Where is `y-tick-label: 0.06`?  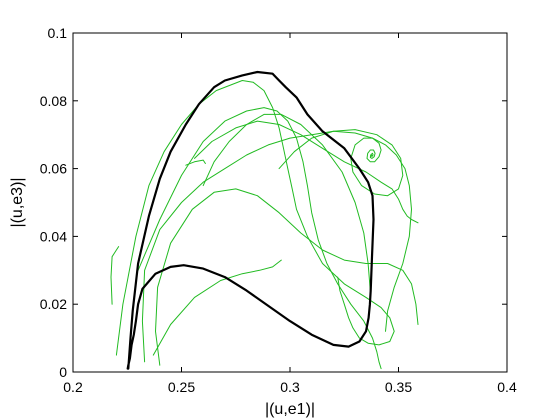
y-tick-label: 0.06 is located at coordinates (53, 169).